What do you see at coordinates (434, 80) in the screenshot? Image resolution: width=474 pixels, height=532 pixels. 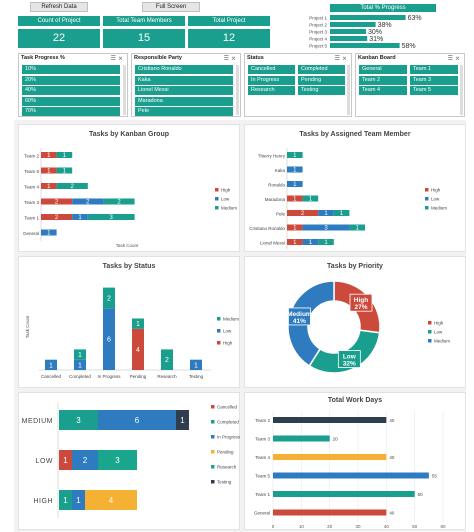 I see `slicer-item: Team 3` at bounding box center [434, 80].